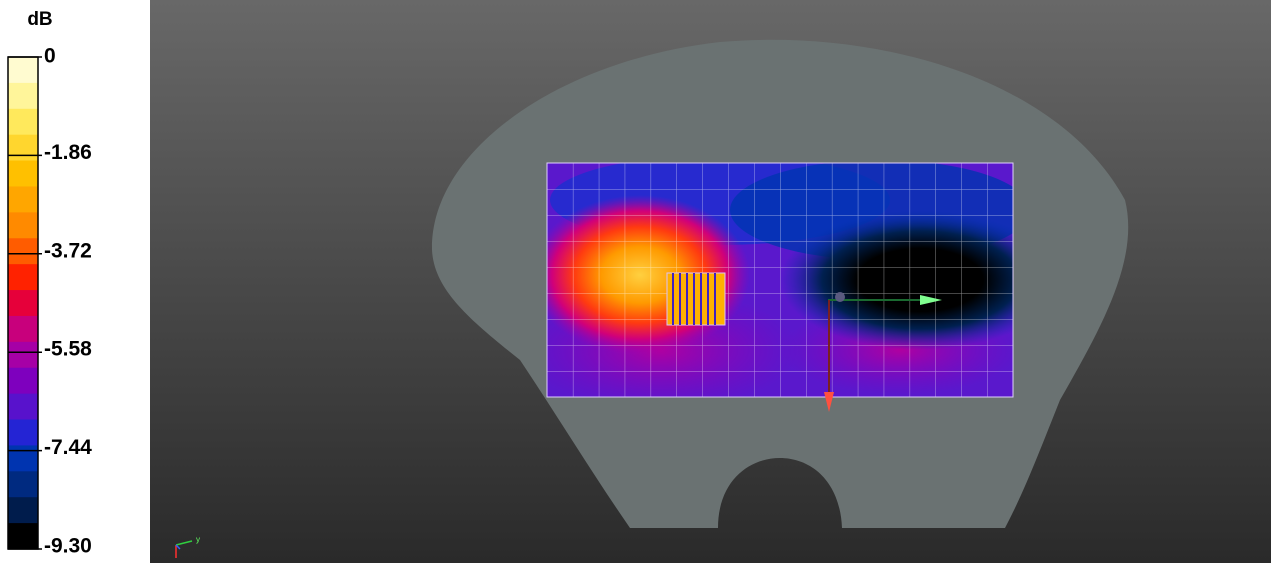  I want to click on axis-label: y, so click(198, 539).